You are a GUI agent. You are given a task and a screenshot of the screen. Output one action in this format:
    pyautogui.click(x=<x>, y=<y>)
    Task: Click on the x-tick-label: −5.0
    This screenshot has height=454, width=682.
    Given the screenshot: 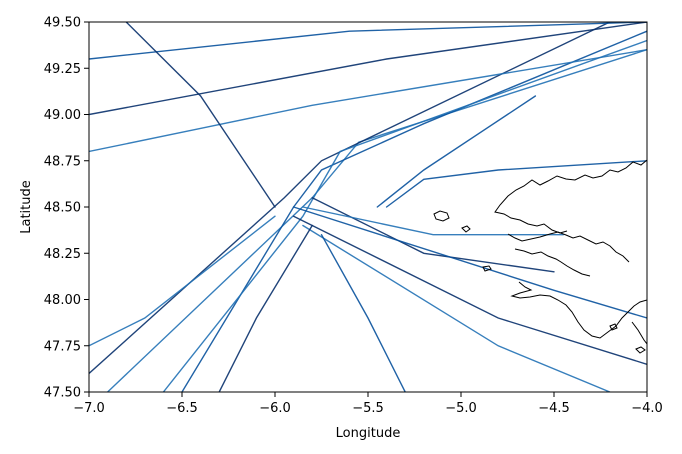 What is the action you would take?
    pyautogui.click(x=461, y=408)
    